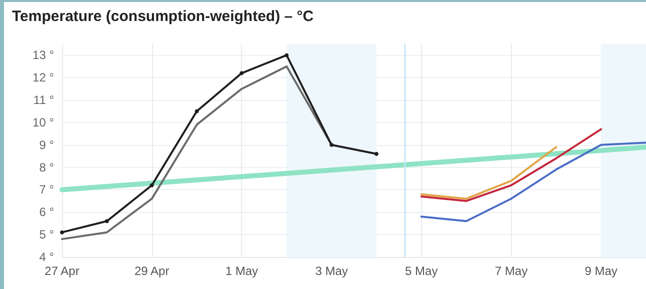 The width and height of the screenshot is (646, 289). I want to click on y-tick-label: 4 °, so click(46, 257).